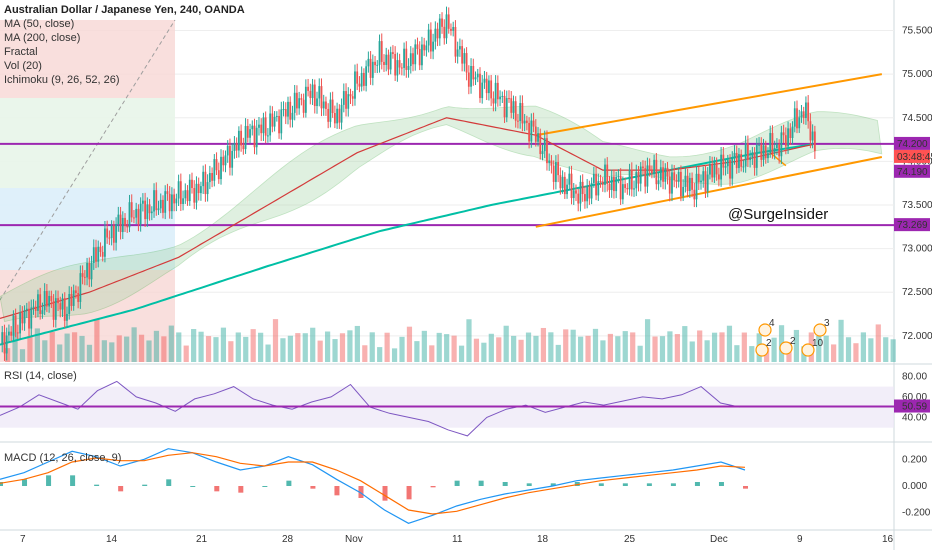  What do you see at coordinates (23, 66) in the screenshot?
I see `legend-item-volume: Vol (20)` at bounding box center [23, 66].